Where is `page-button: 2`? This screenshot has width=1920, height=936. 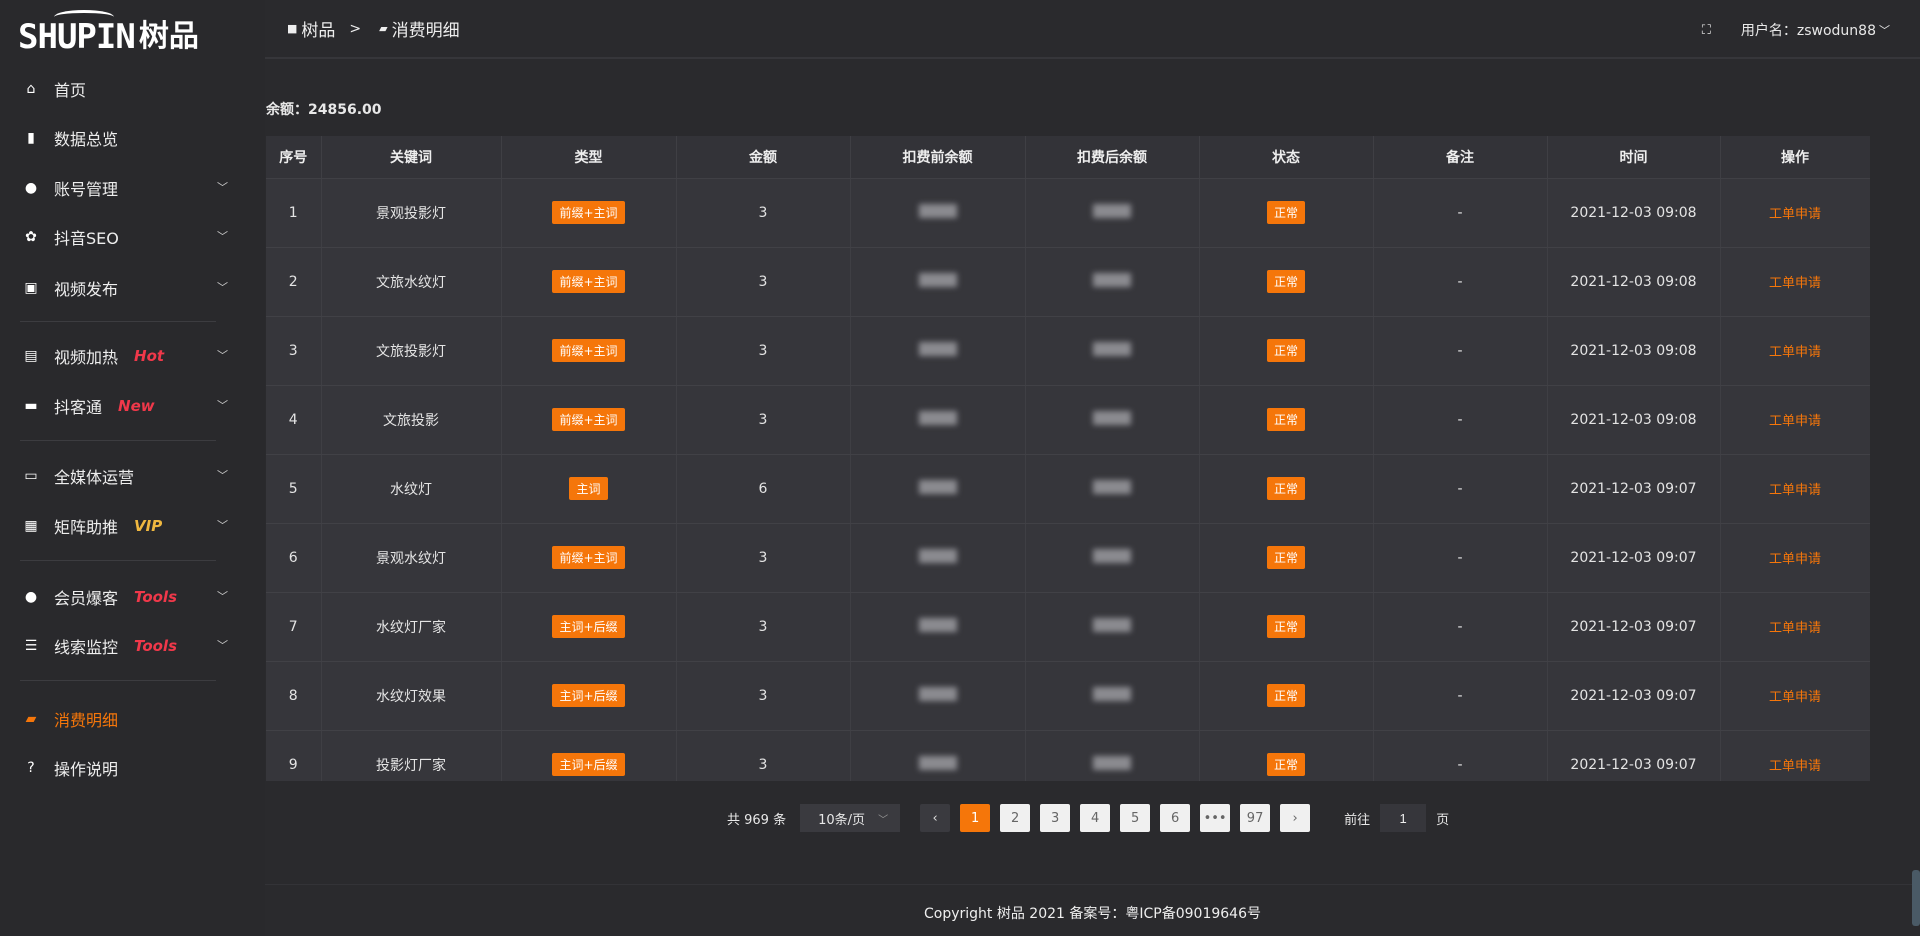
page-button: 2 is located at coordinates (1015, 818).